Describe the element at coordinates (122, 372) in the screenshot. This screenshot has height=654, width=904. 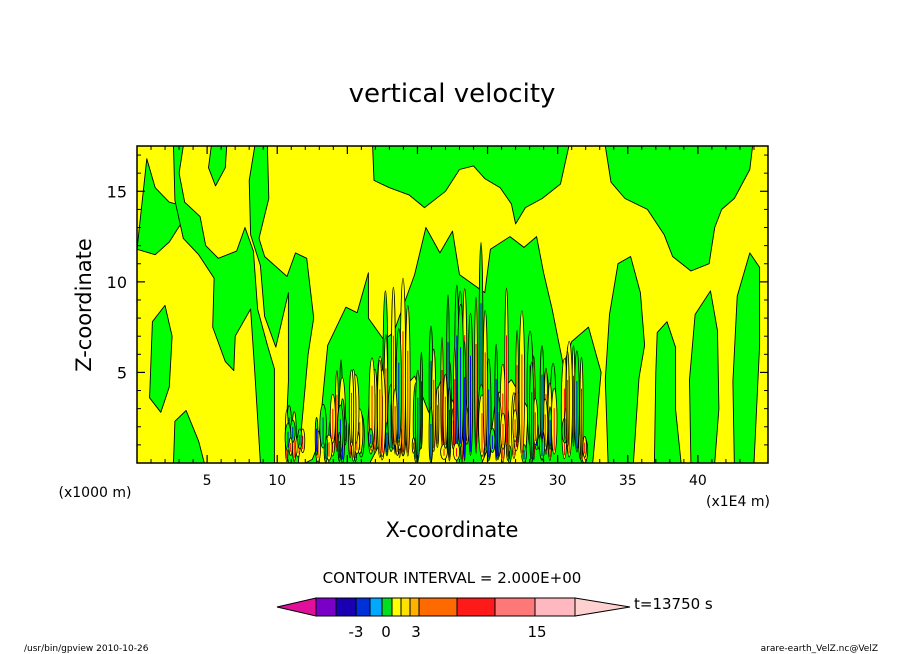
I see `y-tick-label: 5` at that location.